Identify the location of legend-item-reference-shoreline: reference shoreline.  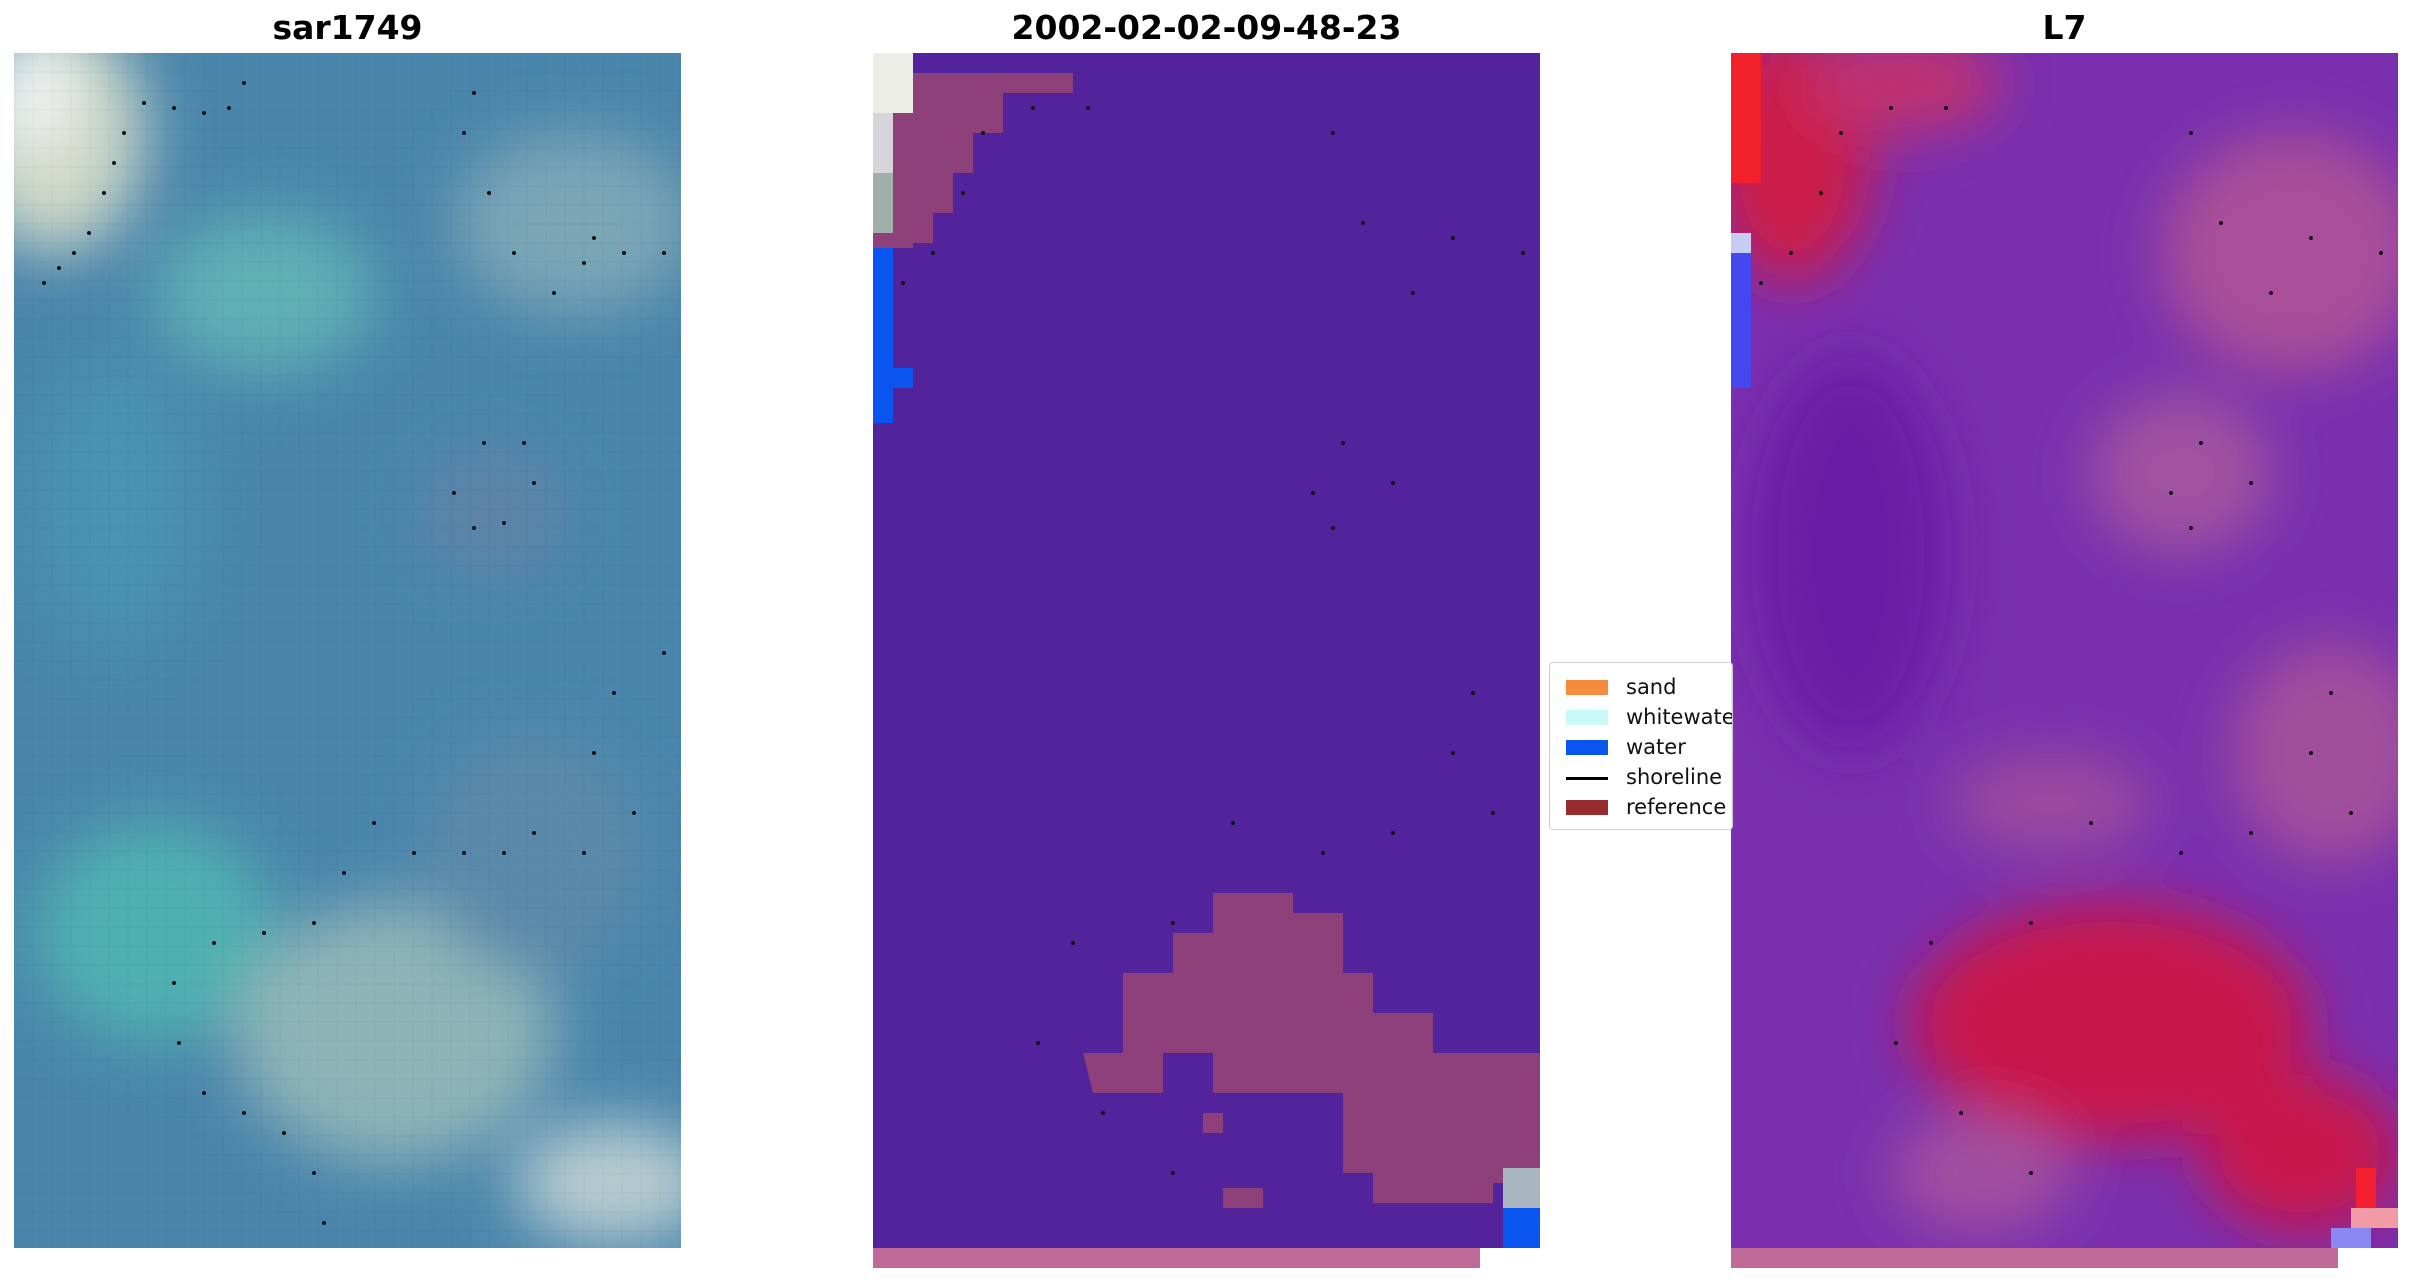
(1645, 807).